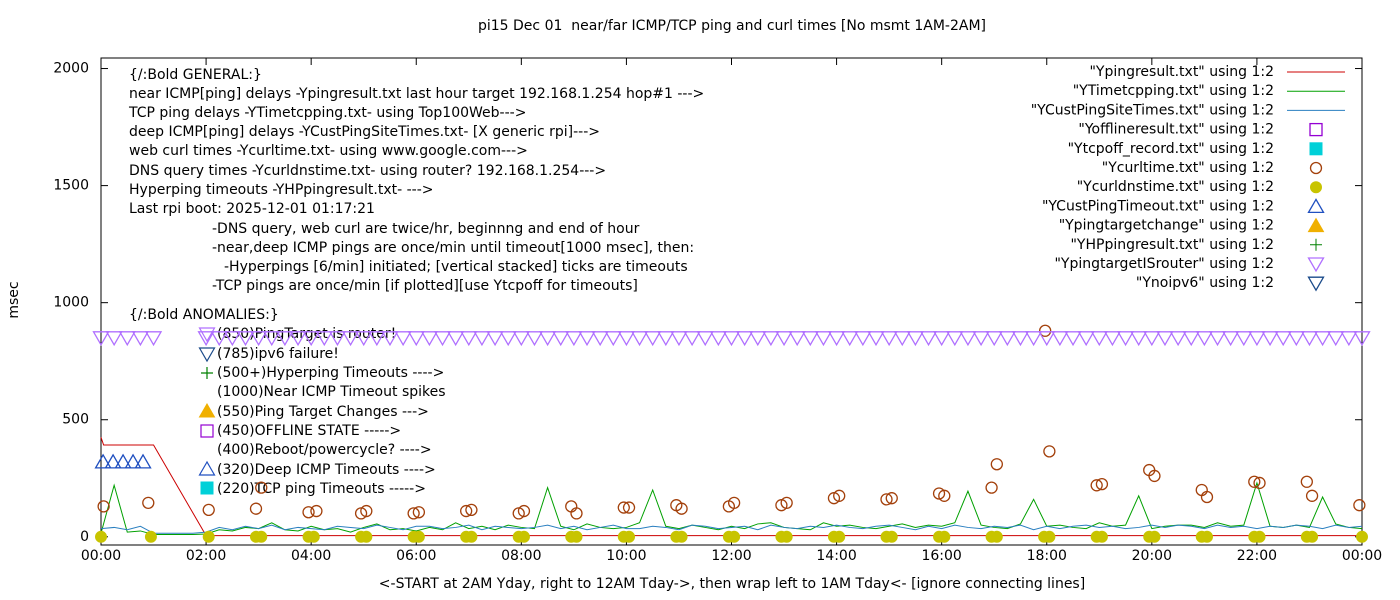  Describe the element at coordinates (1181, 72) in the screenshot. I see `legend-label: "Ypingresult.txt" using 1:2` at that location.